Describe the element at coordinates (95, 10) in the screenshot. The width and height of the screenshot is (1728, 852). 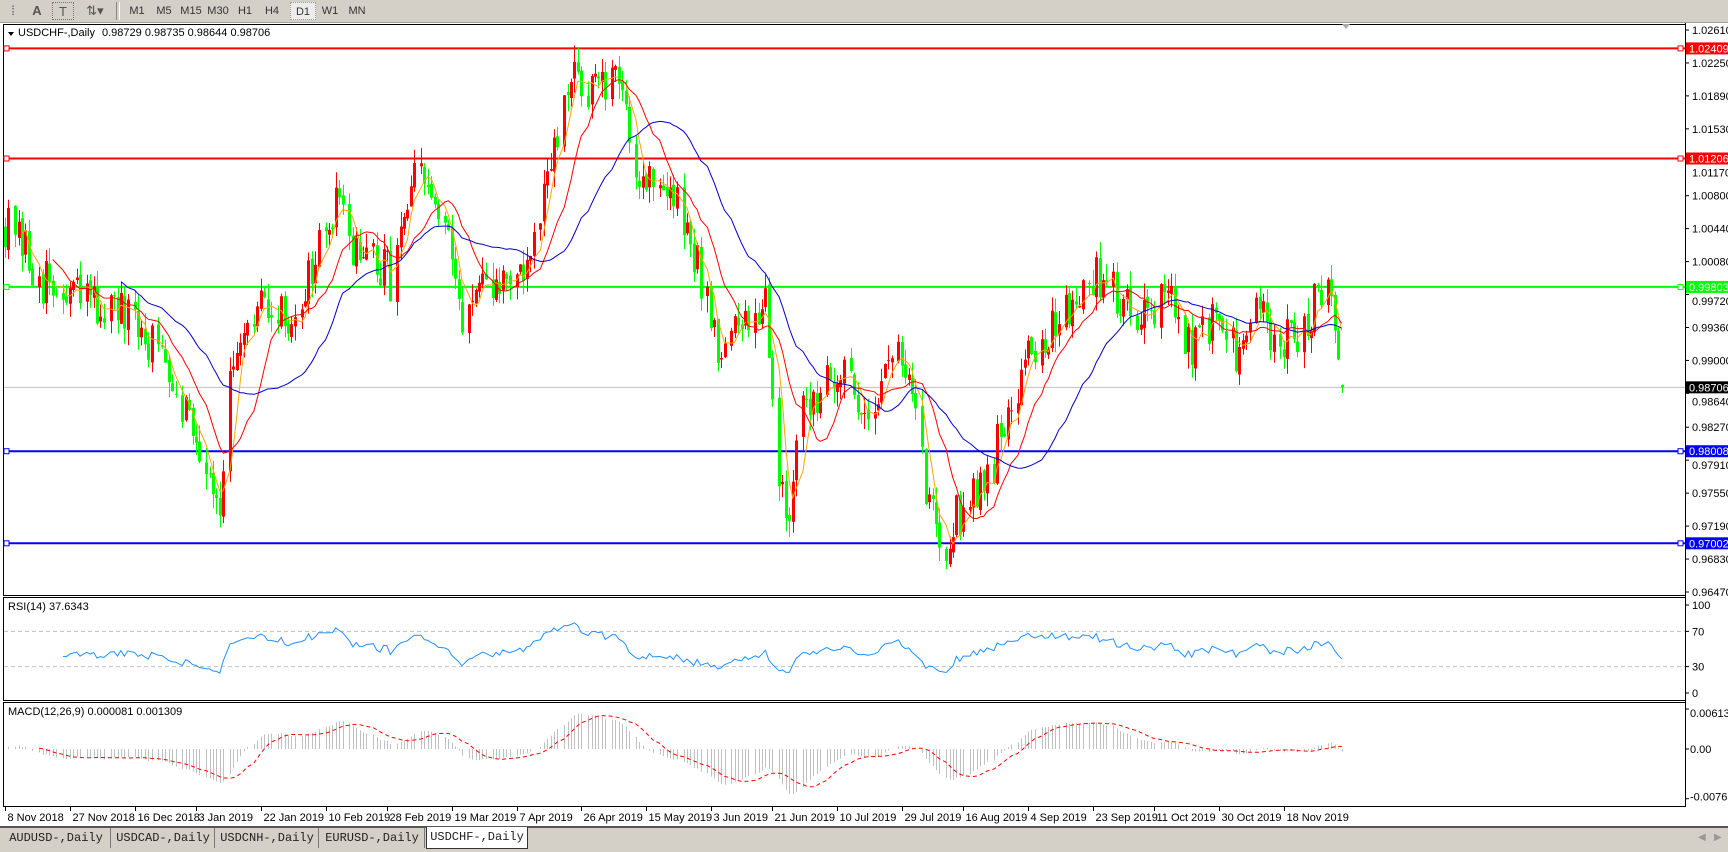
I see `arrows-dropdown-icon: ⇅▾` at that location.